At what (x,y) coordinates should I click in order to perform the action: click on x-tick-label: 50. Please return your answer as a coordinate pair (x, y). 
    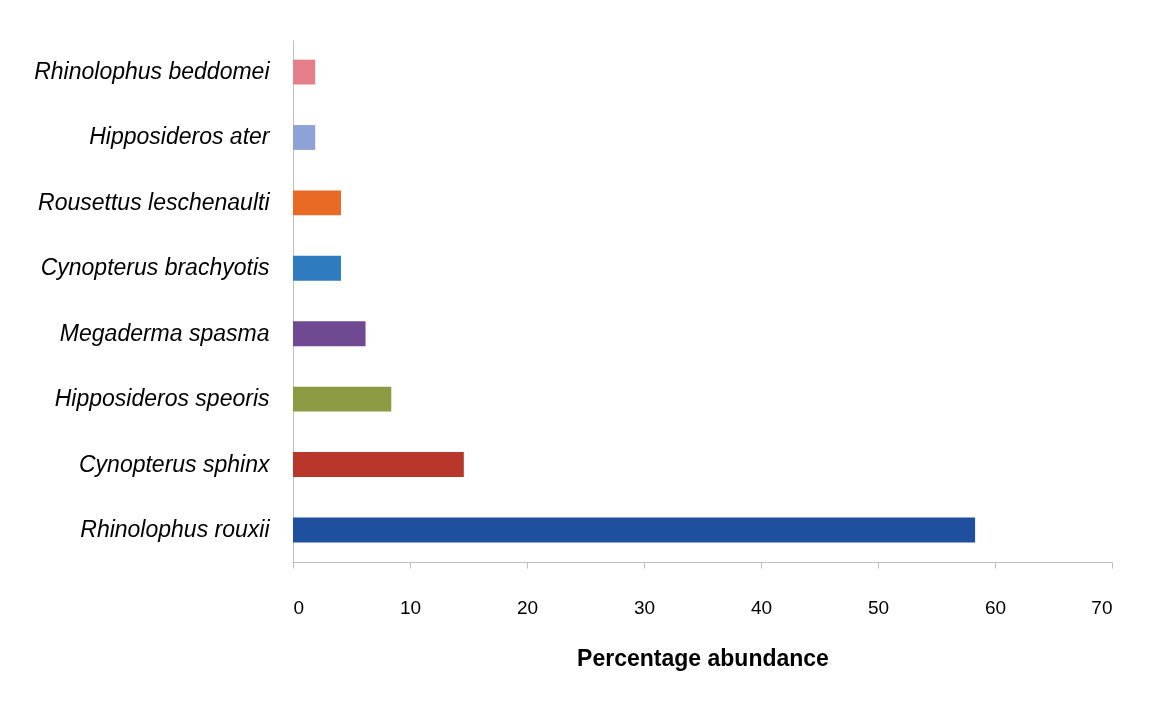
    Looking at the image, I should click on (878, 607).